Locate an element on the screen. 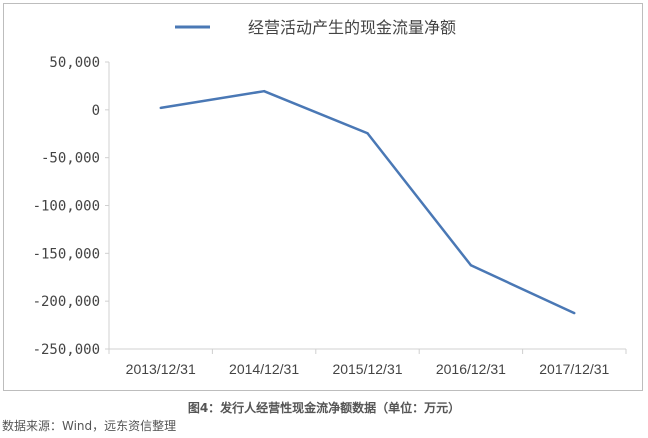 This screenshot has height=438, width=648. x-tick-label: 2016/12/31 is located at coordinates (471, 369).